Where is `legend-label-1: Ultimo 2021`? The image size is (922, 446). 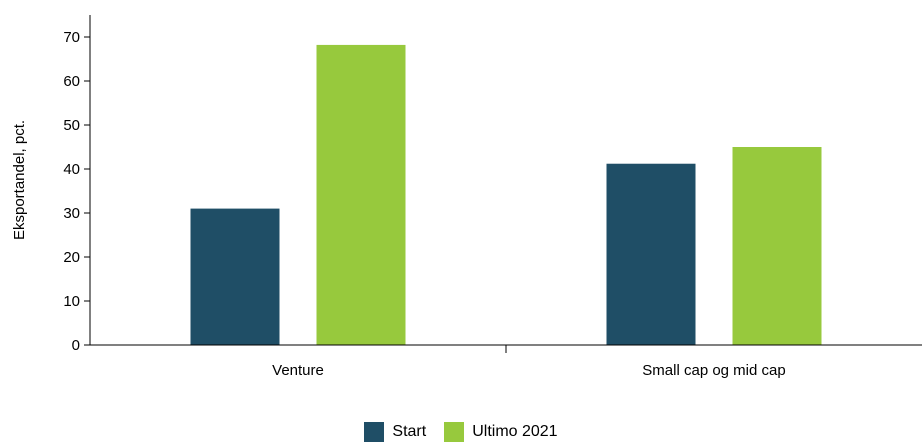 legend-label-1: Ultimo 2021 is located at coordinates (515, 431).